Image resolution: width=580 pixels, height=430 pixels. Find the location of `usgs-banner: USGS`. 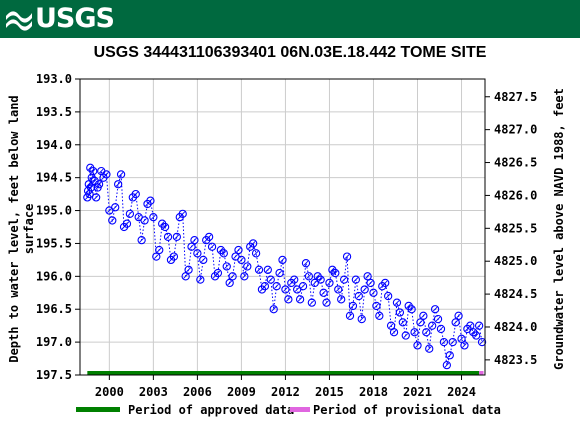

usgs-banner: USGS is located at coordinates (290, 19).